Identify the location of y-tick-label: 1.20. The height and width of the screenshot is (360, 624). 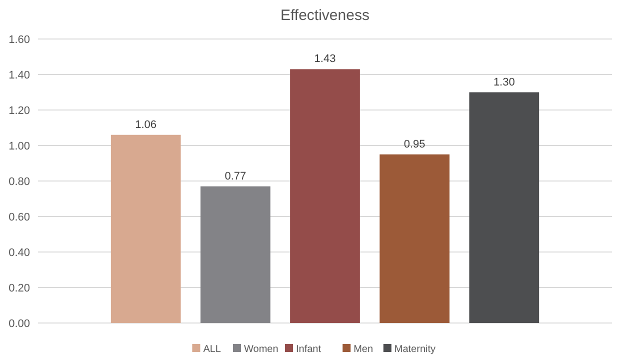
(19, 111).